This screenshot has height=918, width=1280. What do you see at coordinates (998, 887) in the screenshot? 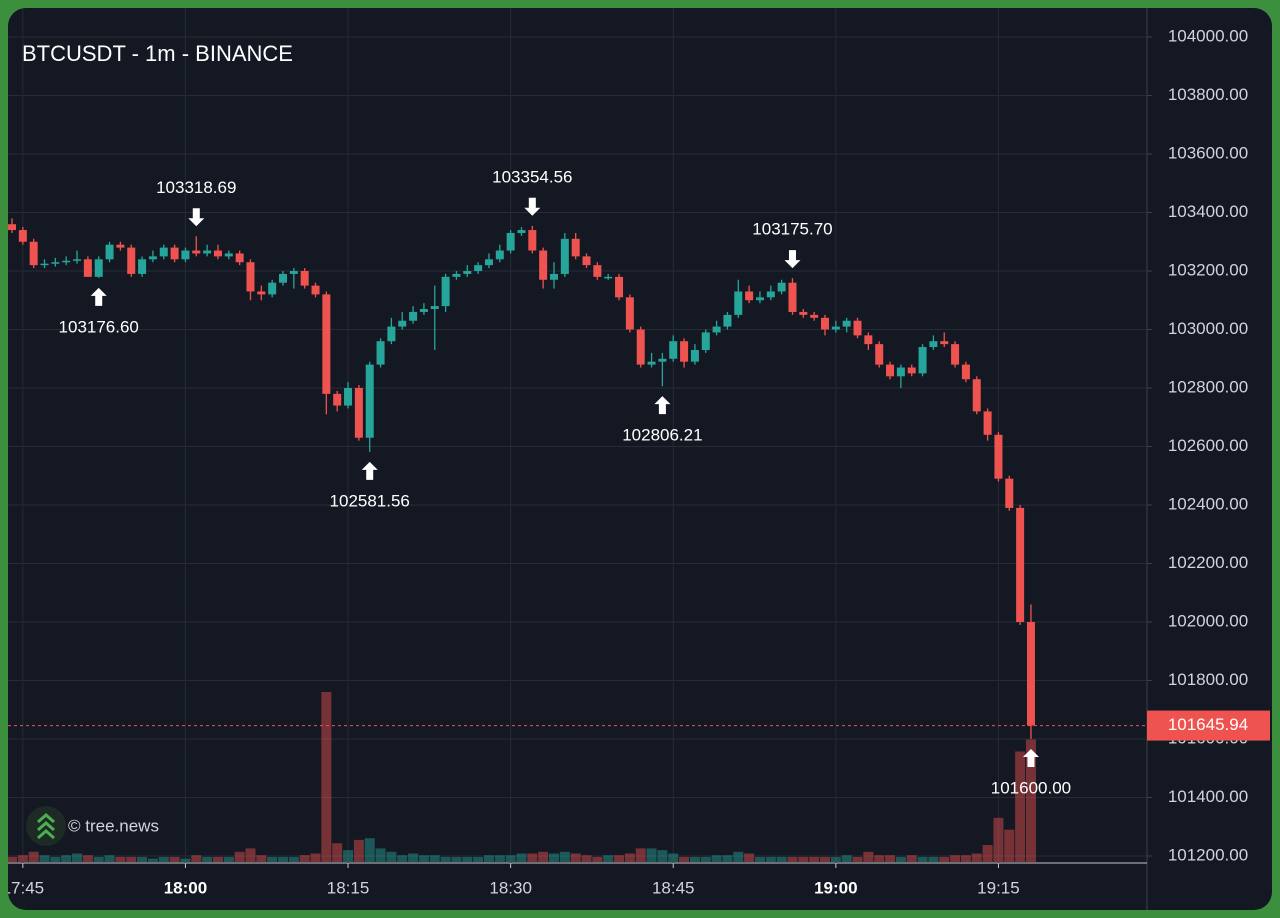
I see `x-tick-label: 19:15` at bounding box center [998, 887].